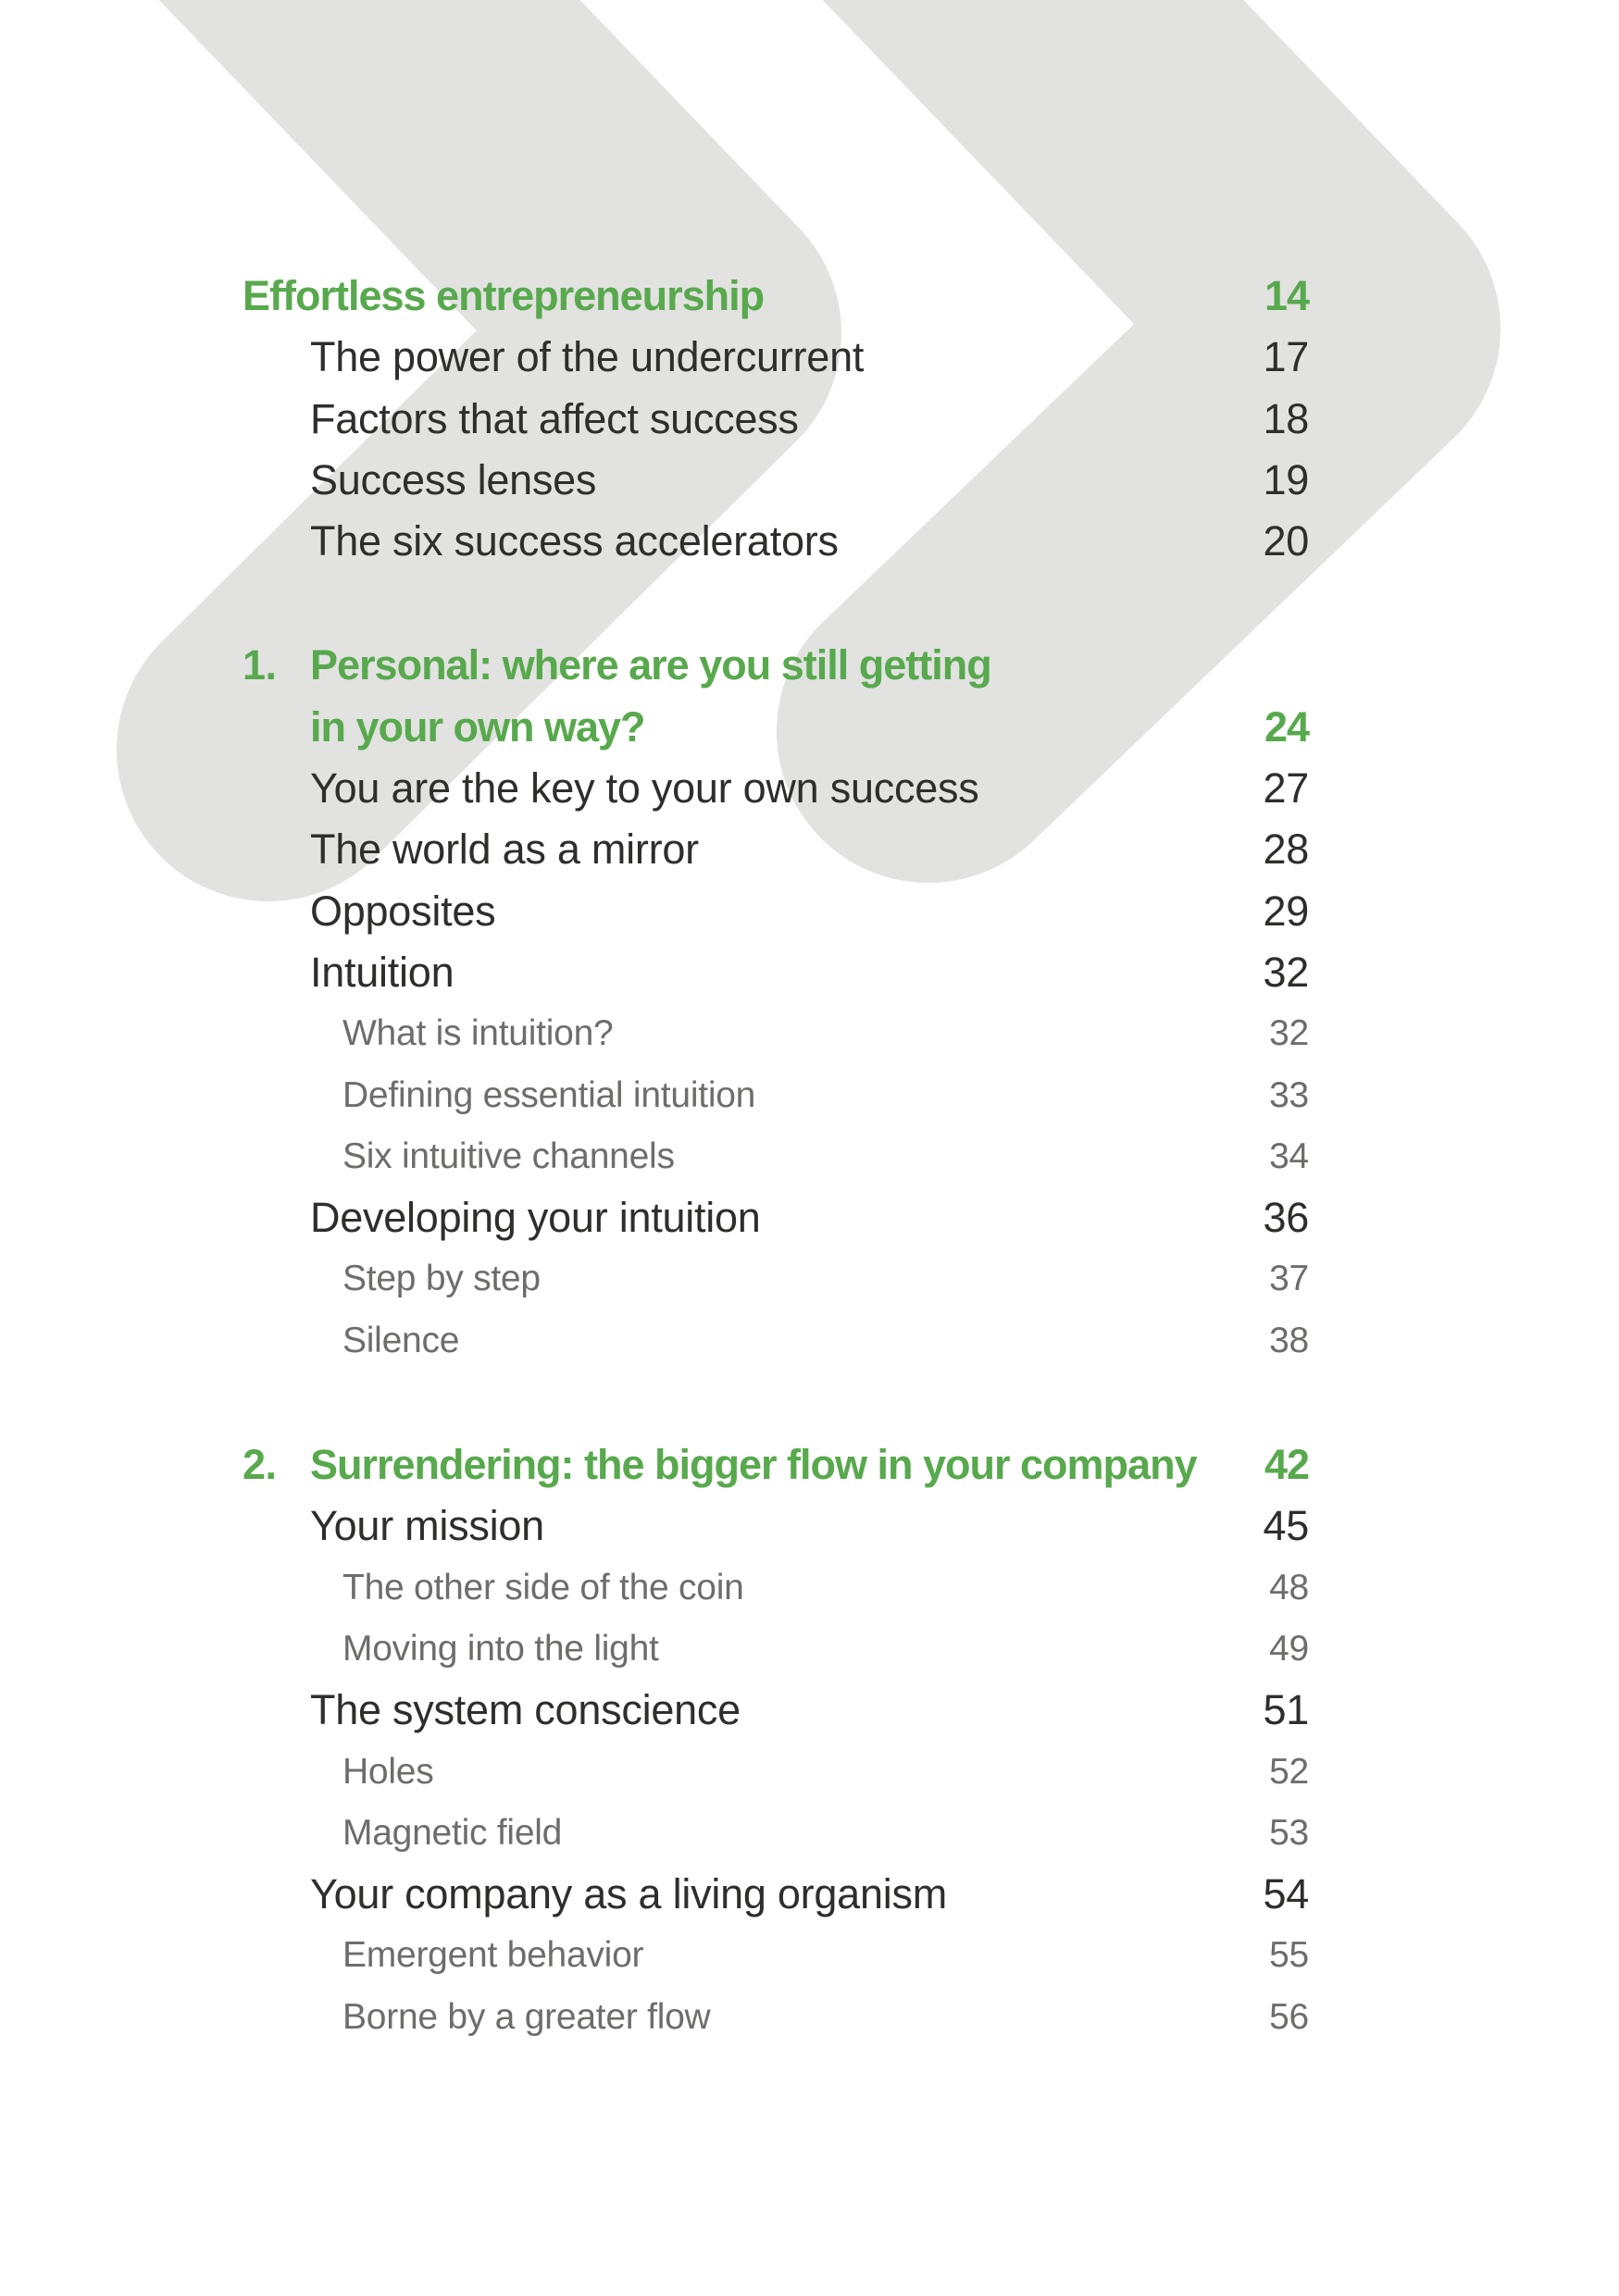  I want to click on toc-row: in your own way? 24, so click(777, 728).